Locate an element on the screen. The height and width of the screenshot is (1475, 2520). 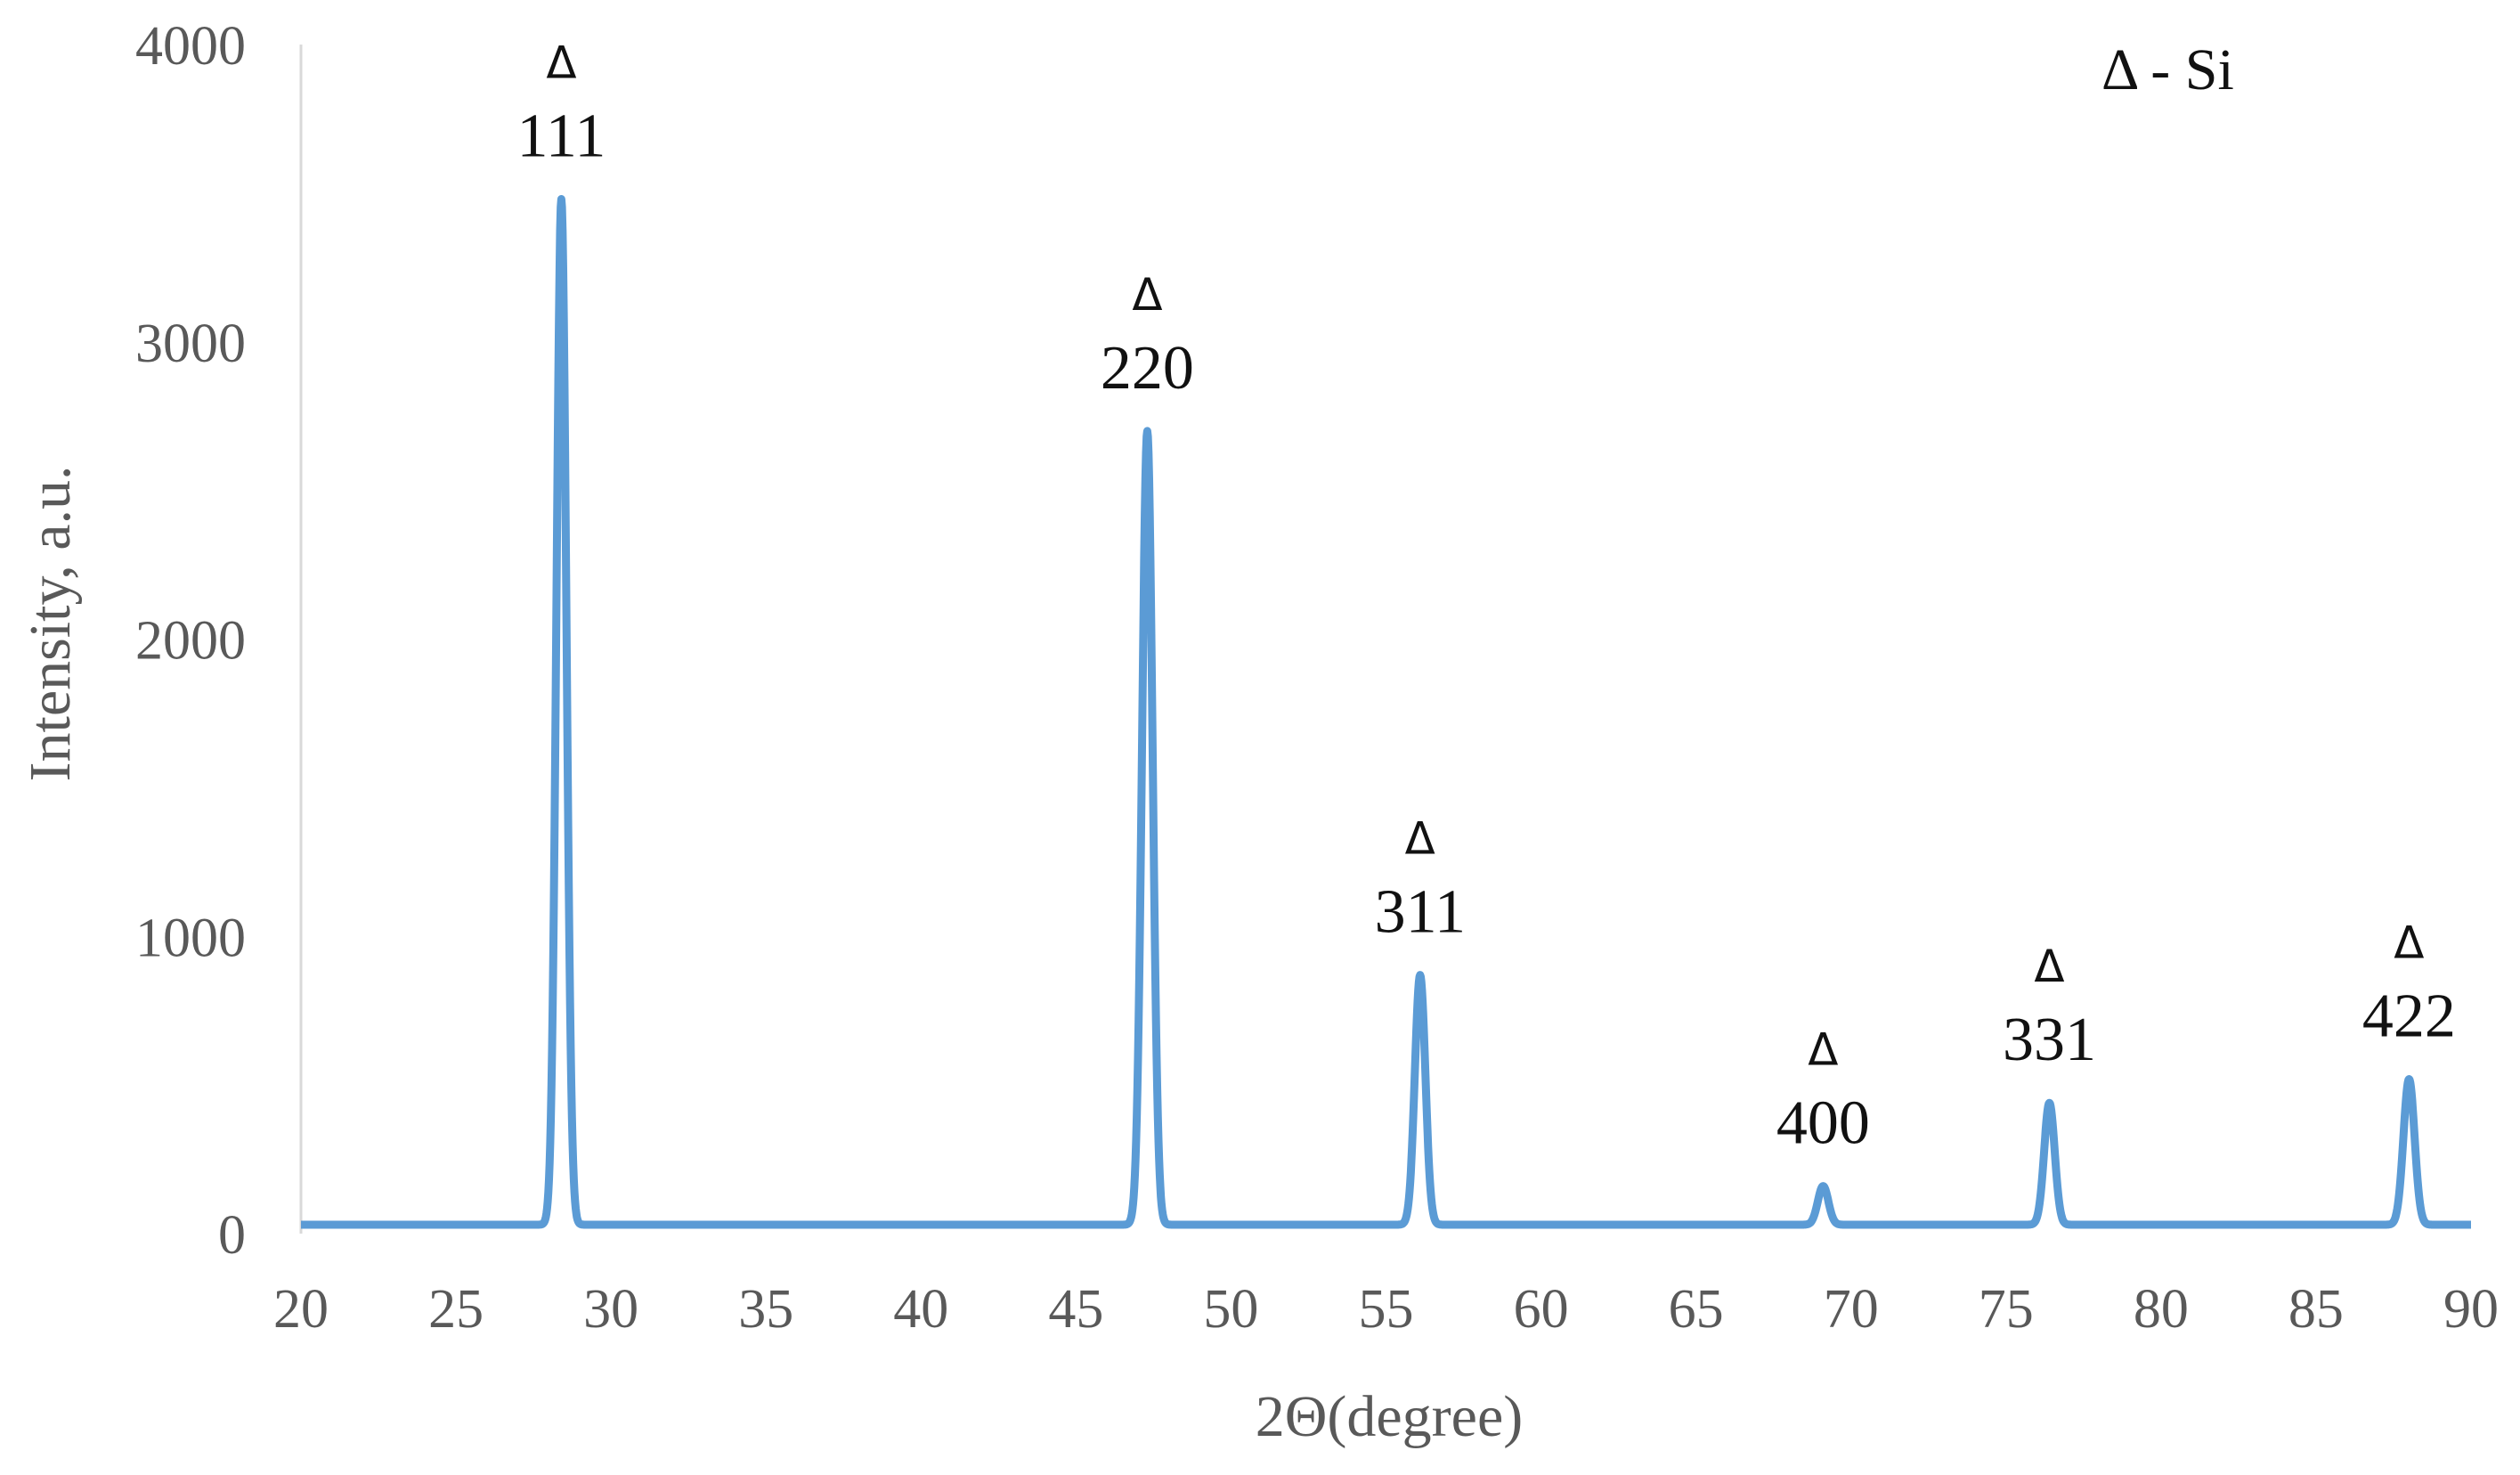
x-tick-label: 65 is located at coordinates (1696, 1309).